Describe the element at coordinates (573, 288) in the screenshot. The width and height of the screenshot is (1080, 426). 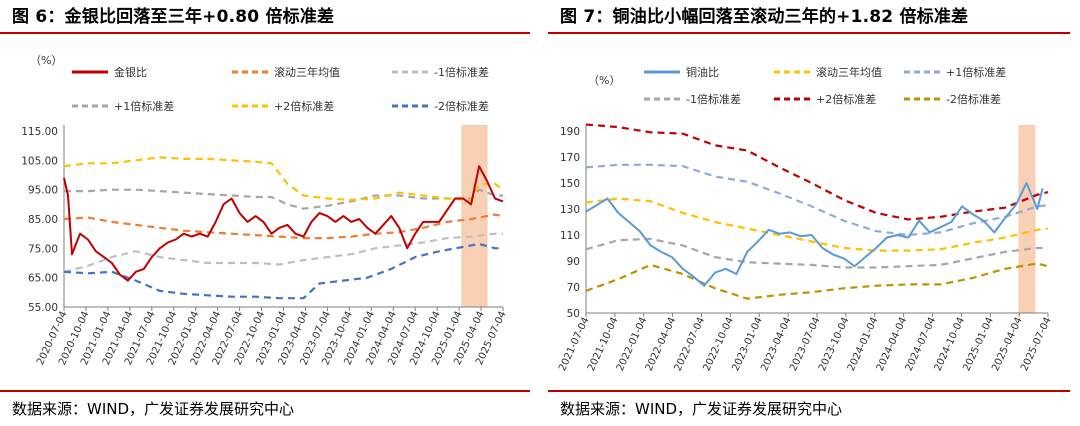
I see `y-tick-label: 70` at that location.